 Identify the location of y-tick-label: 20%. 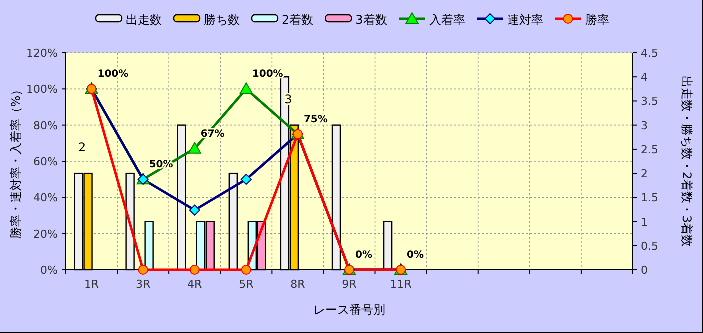
(46, 234).